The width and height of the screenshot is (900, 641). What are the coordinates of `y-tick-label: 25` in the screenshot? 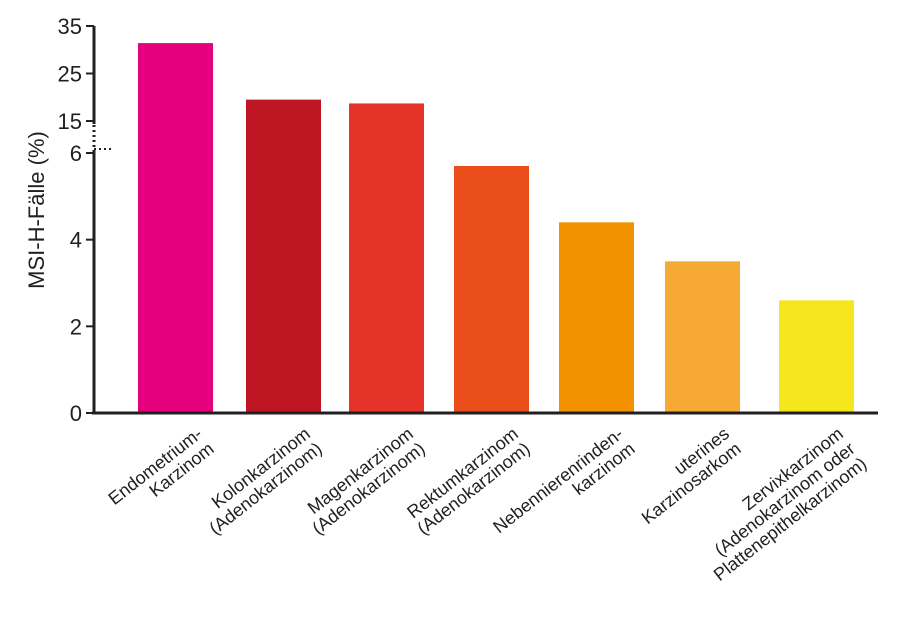 It's located at (70, 74).